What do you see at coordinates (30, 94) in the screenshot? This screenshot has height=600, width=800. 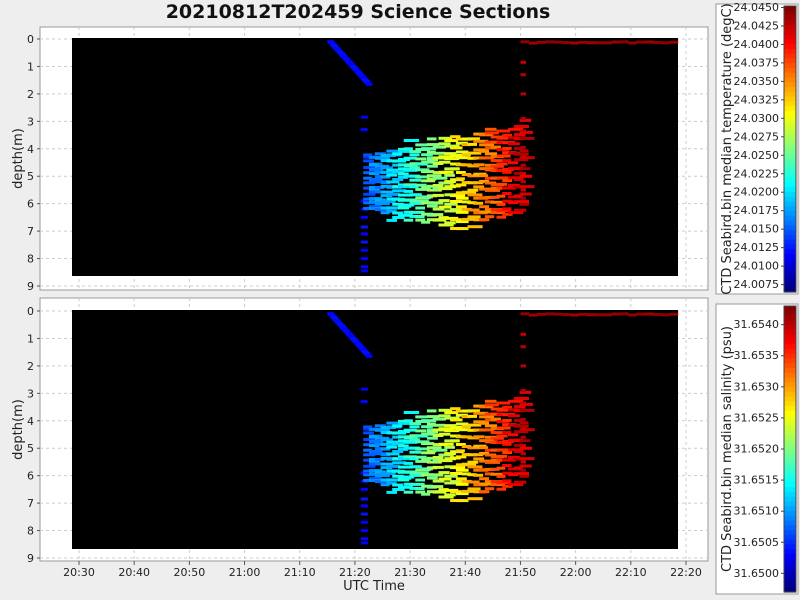 I see `y-tick-label: 2` at bounding box center [30, 94].